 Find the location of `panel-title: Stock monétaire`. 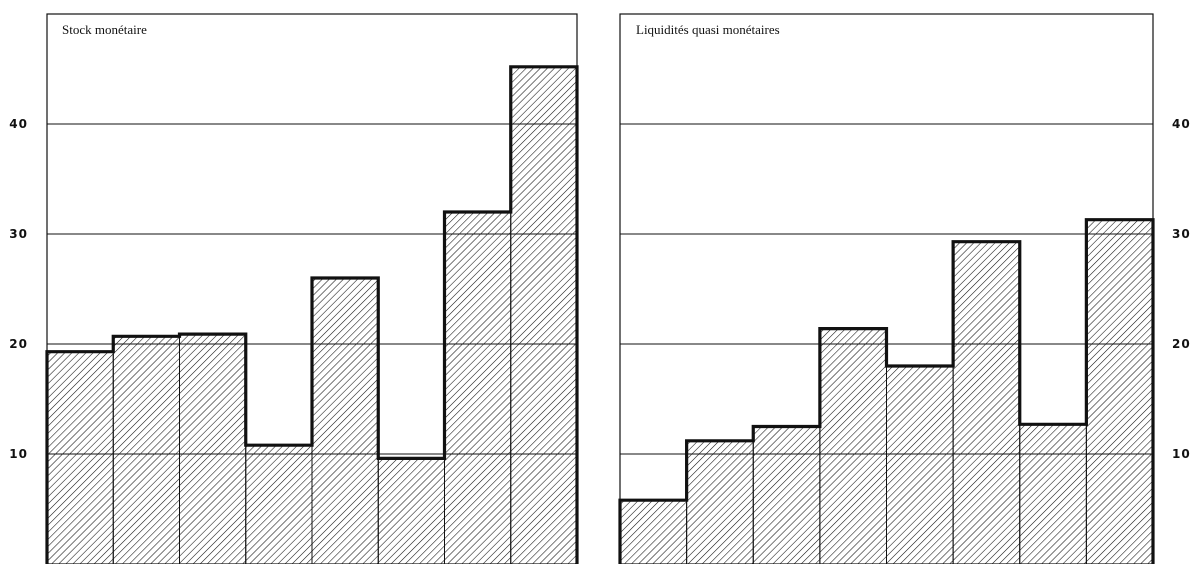

panel-title: Stock monétaire is located at coordinates (104, 29).